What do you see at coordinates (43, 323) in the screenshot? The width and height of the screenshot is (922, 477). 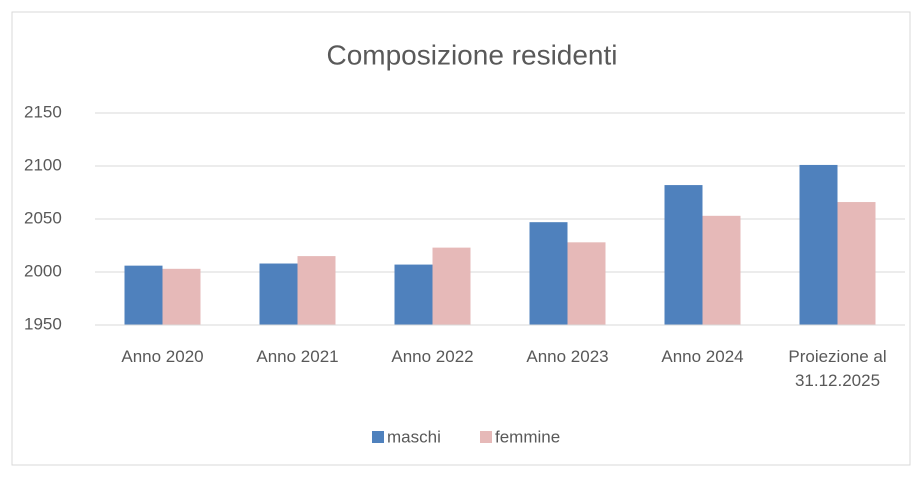 I see `y-tick-label: 1950` at bounding box center [43, 323].